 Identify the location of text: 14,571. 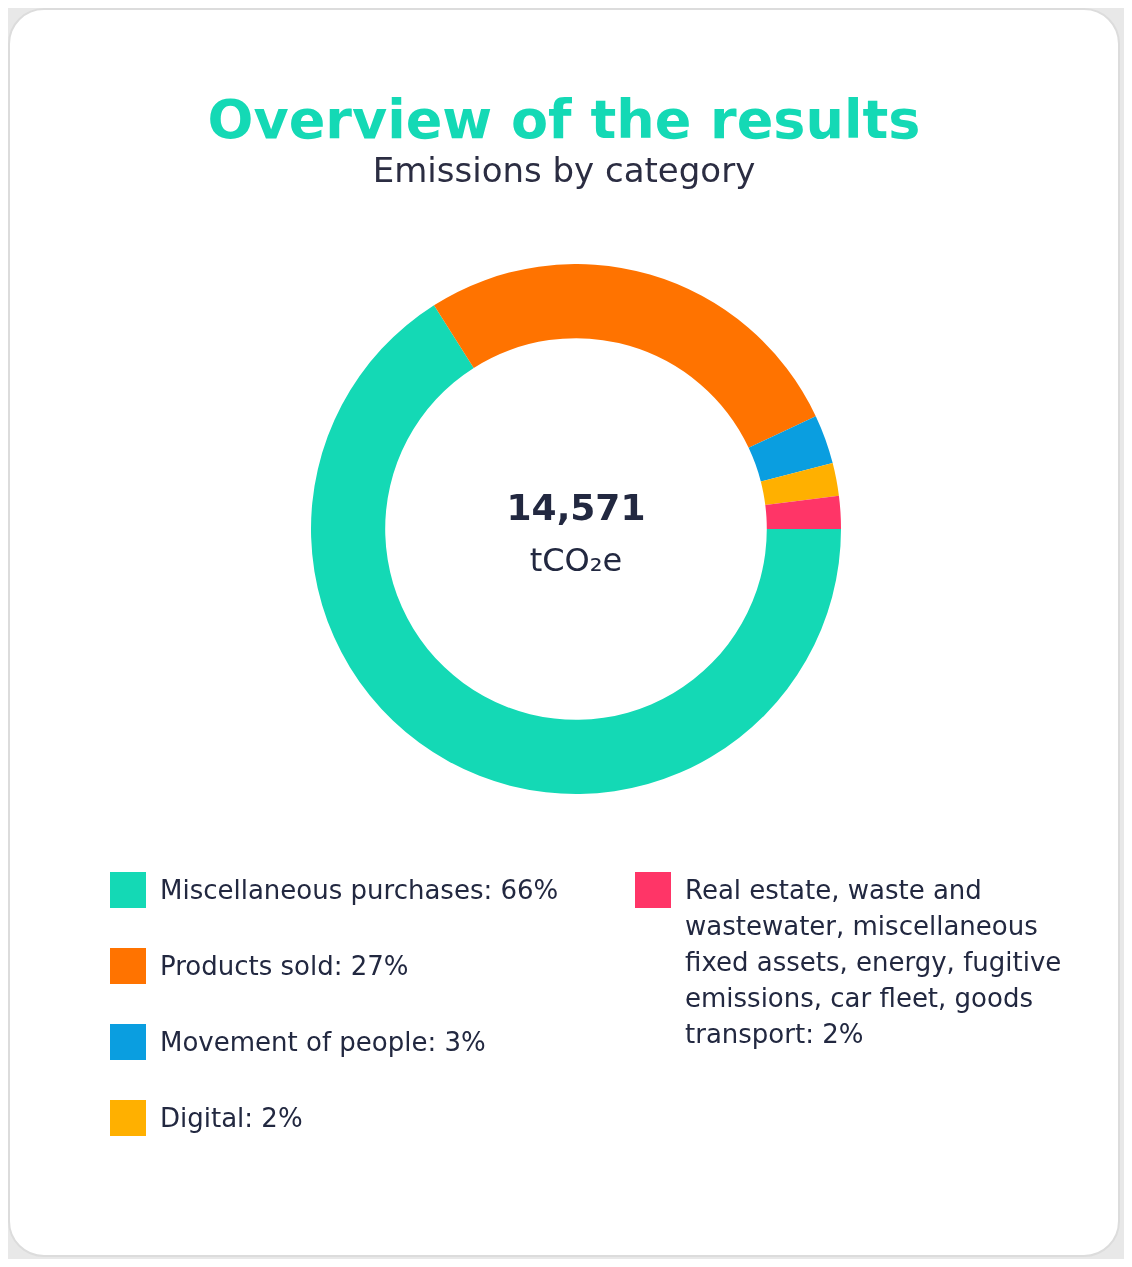
(576, 508).